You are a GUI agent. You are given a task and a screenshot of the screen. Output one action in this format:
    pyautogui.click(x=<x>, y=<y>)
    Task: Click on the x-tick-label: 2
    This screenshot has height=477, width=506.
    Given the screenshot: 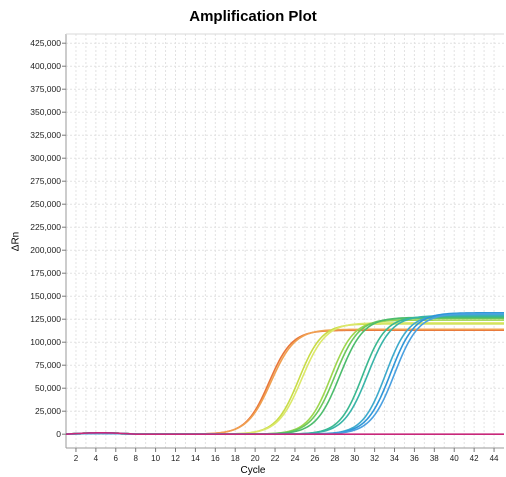 What is the action you would take?
    pyautogui.click(x=76, y=458)
    